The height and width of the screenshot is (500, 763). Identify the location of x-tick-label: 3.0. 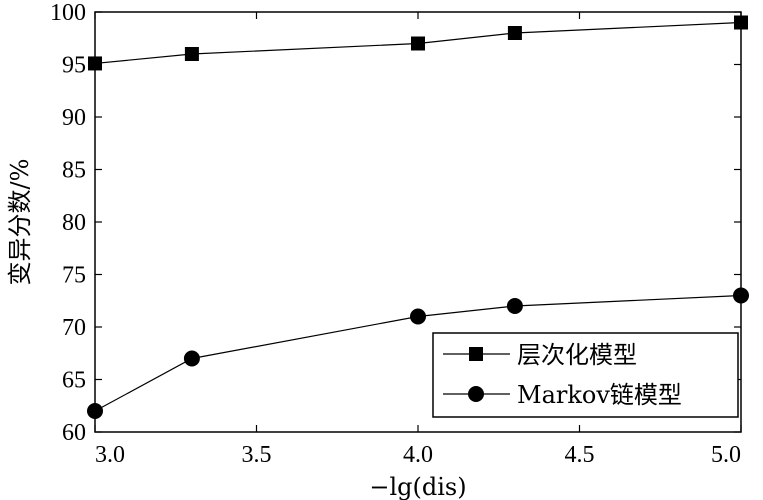
(110, 455).